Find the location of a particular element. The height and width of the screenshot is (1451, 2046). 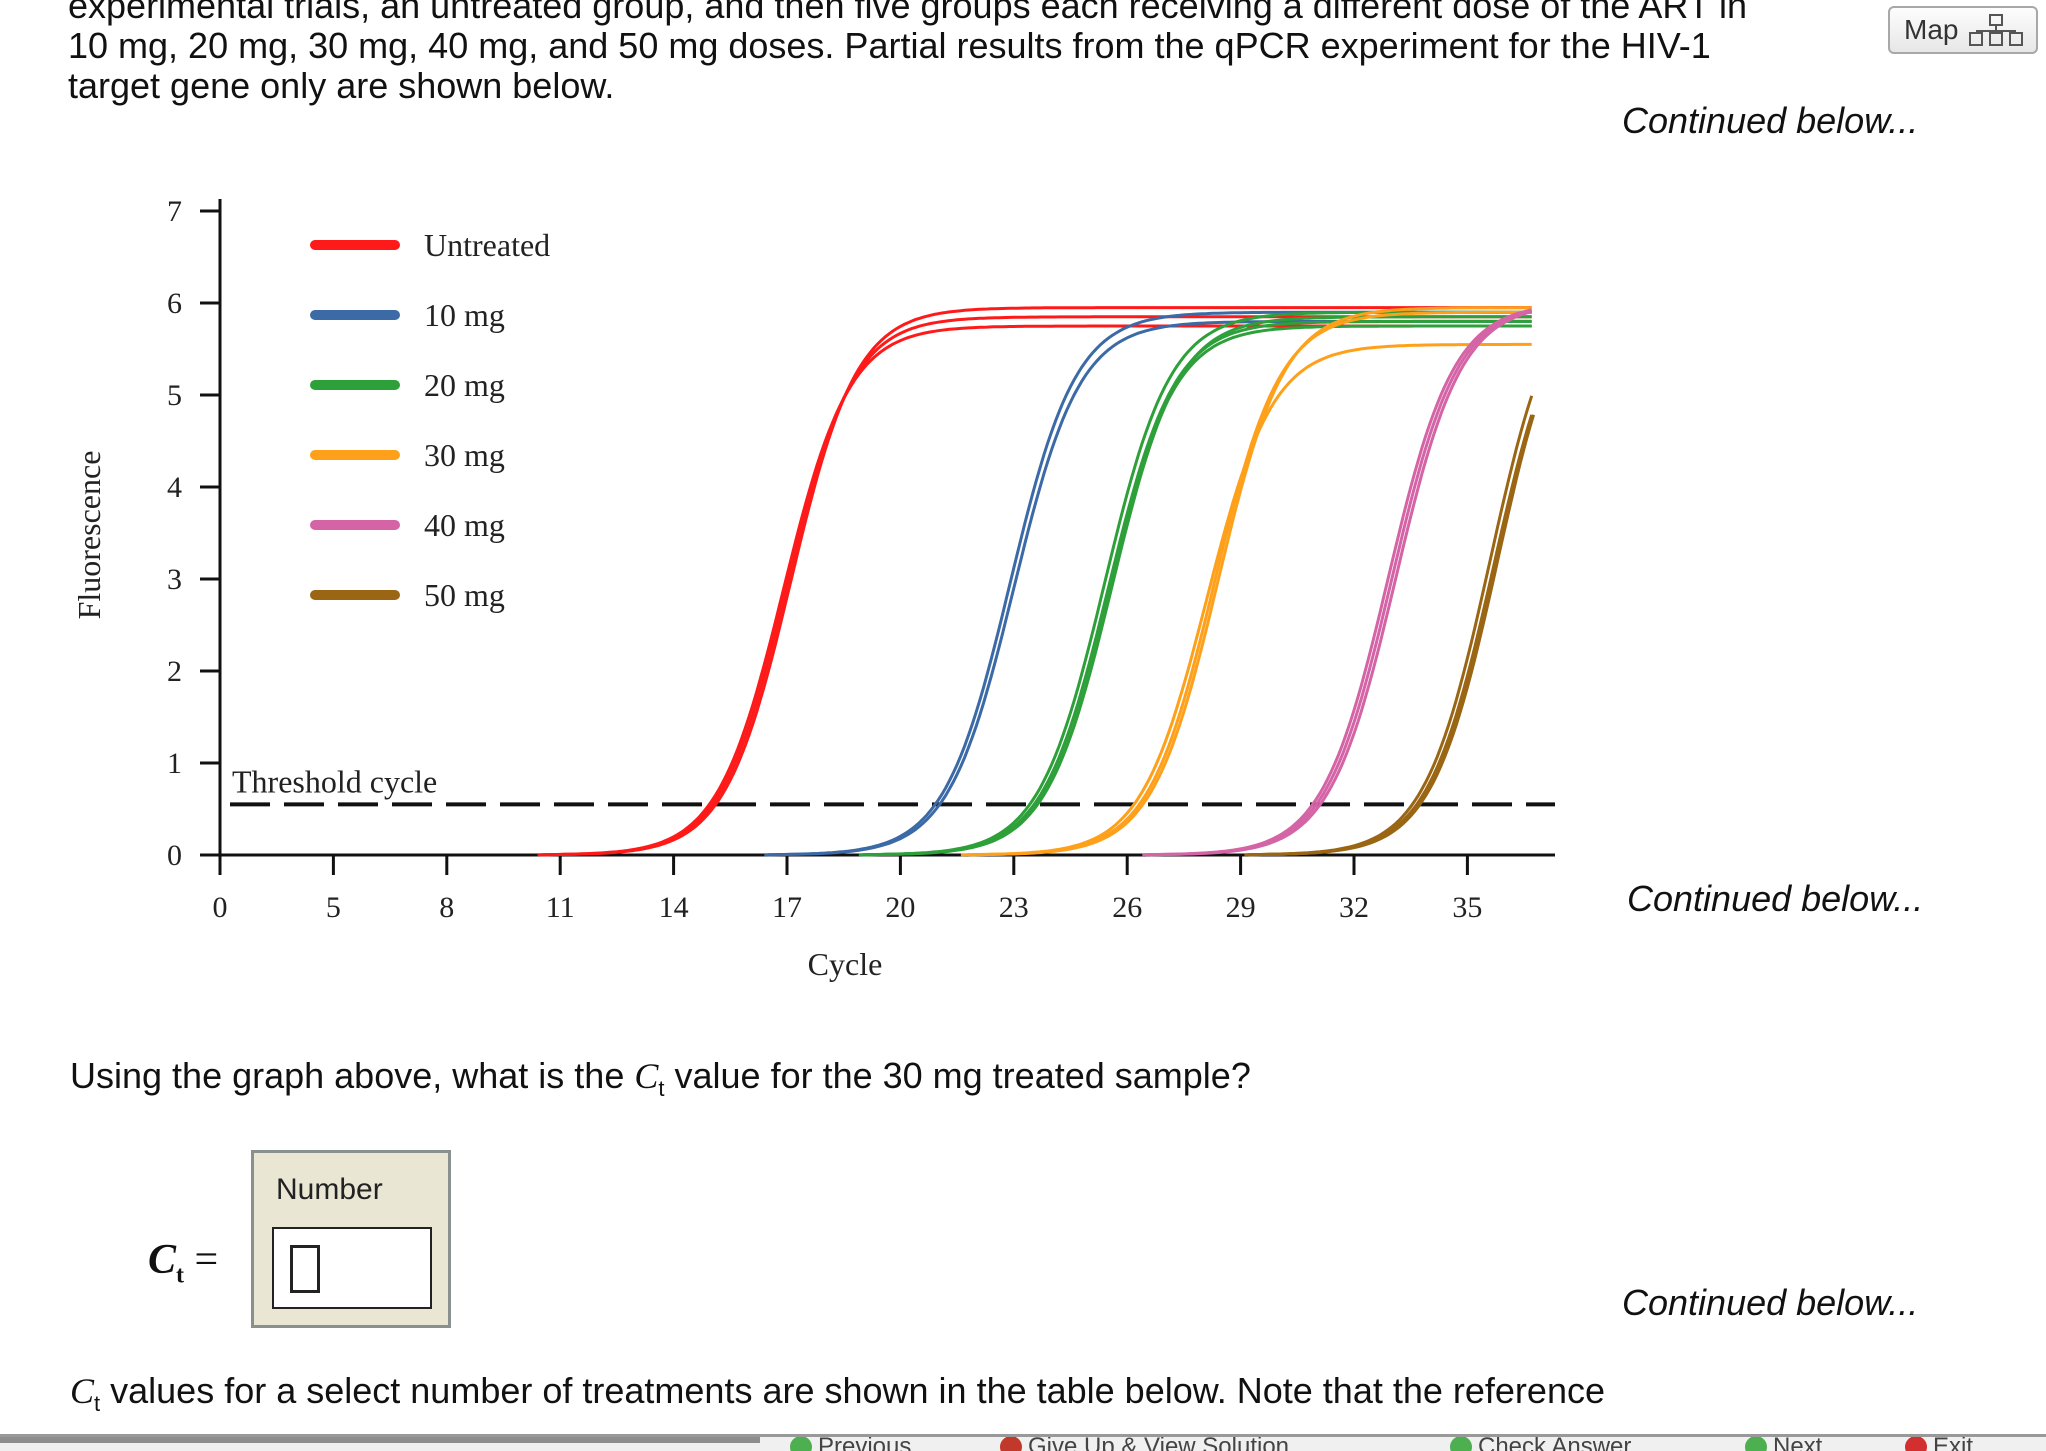

curve-40-mg is located at coordinates (1341, 583).